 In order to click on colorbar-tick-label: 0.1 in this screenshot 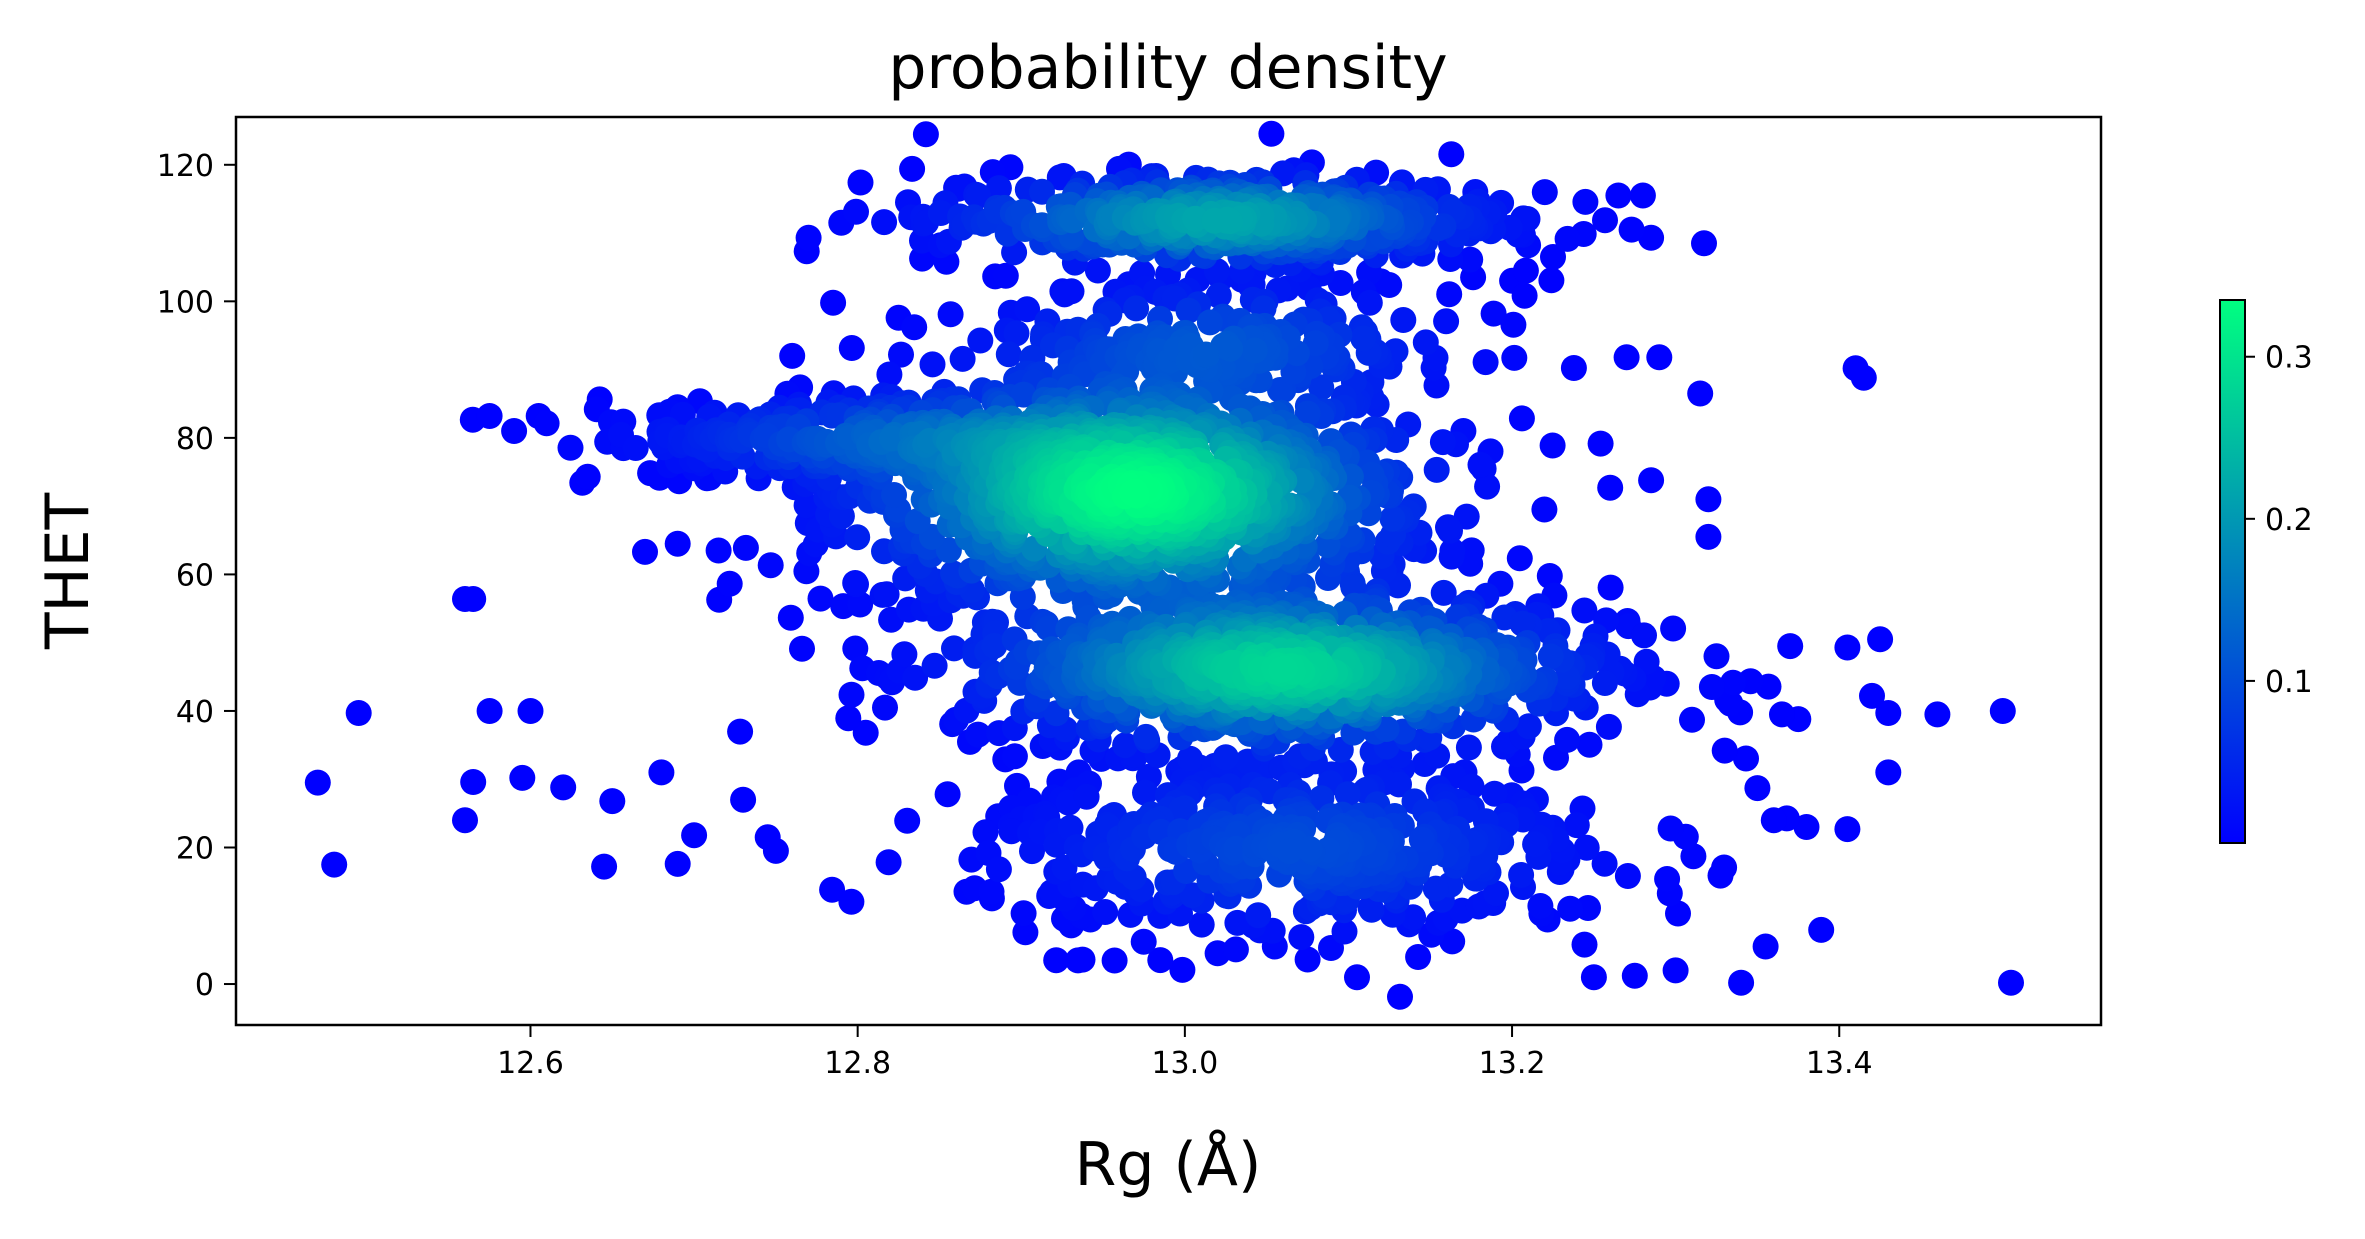, I will do `click(2289, 682)`.